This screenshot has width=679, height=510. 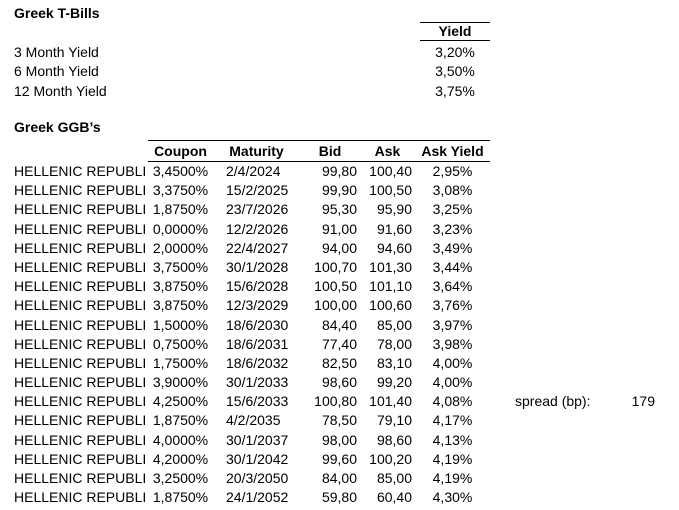 I want to click on cell-maturity: 15/6/2028, so click(x=257, y=286).